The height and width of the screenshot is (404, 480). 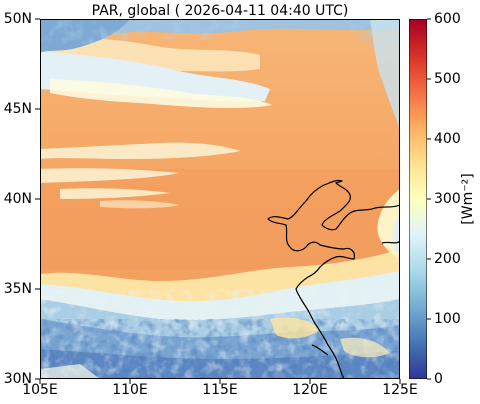 I want to click on colorbar, so click(x=418, y=199).